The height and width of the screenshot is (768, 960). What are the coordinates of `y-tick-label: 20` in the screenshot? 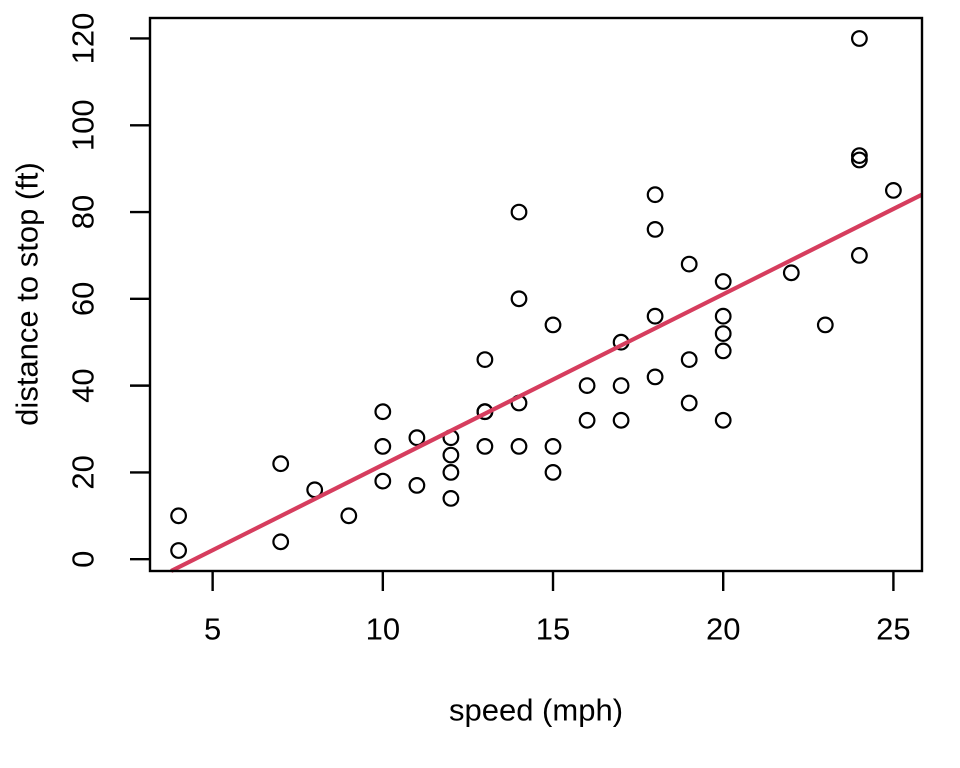 It's located at (83, 472).